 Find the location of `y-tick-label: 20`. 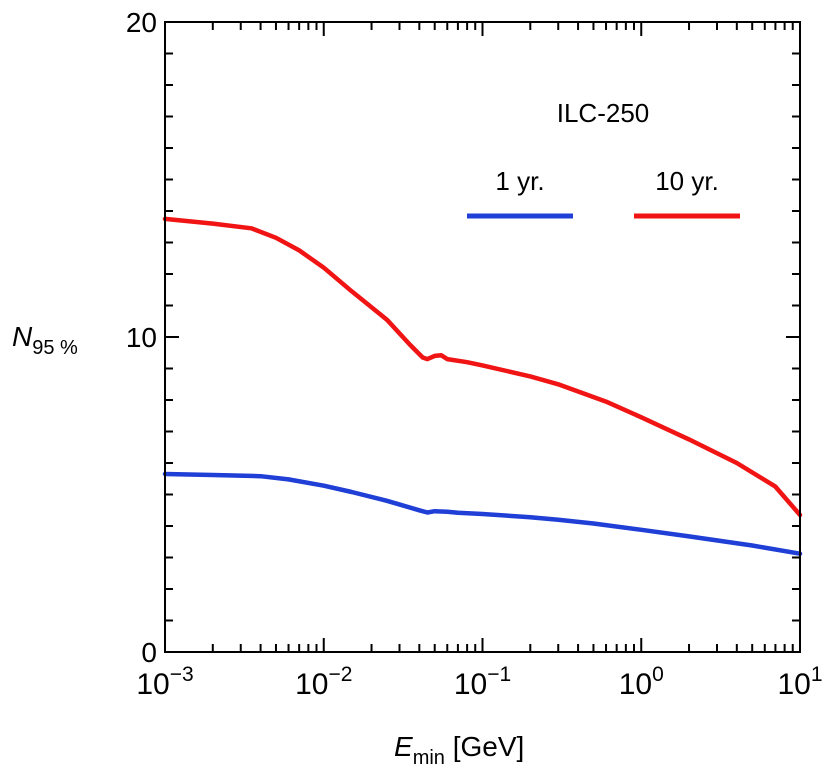

y-tick-label: 20 is located at coordinates (141, 22).